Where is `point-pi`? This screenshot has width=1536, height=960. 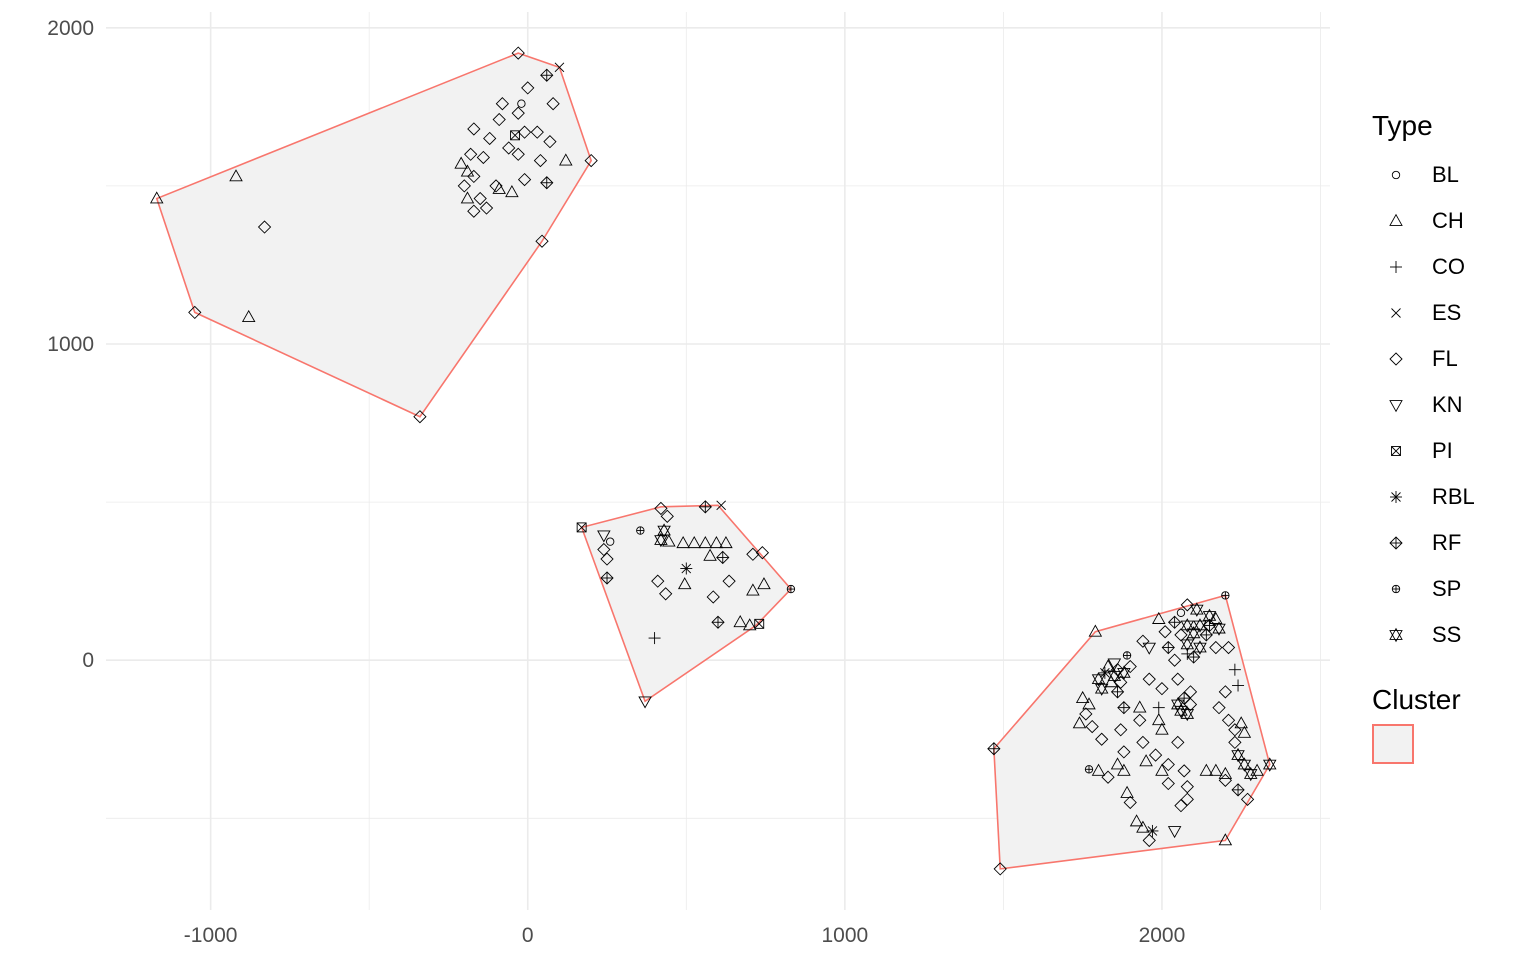 point-pi is located at coordinates (515, 135).